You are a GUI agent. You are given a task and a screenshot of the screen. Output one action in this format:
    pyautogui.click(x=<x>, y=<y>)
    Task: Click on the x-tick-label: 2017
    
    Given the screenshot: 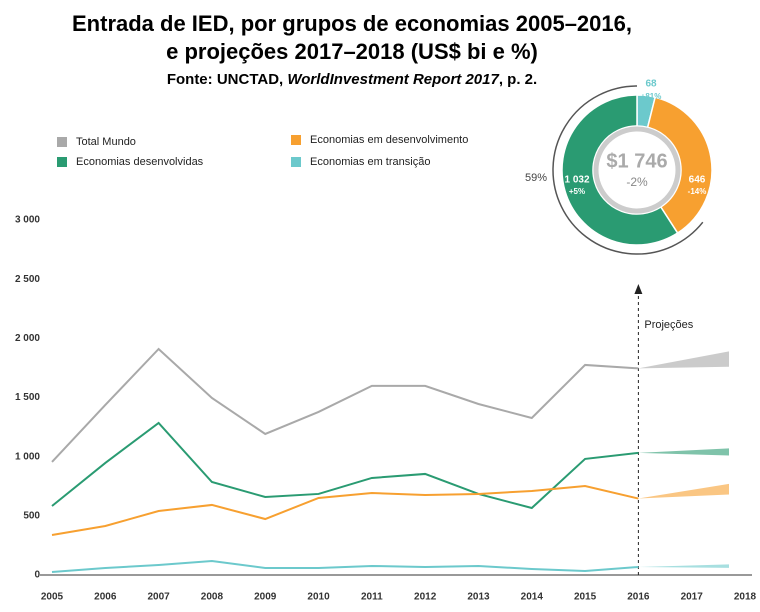 What is the action you would take?
    pyautogui.click(x=692, y=597)
    